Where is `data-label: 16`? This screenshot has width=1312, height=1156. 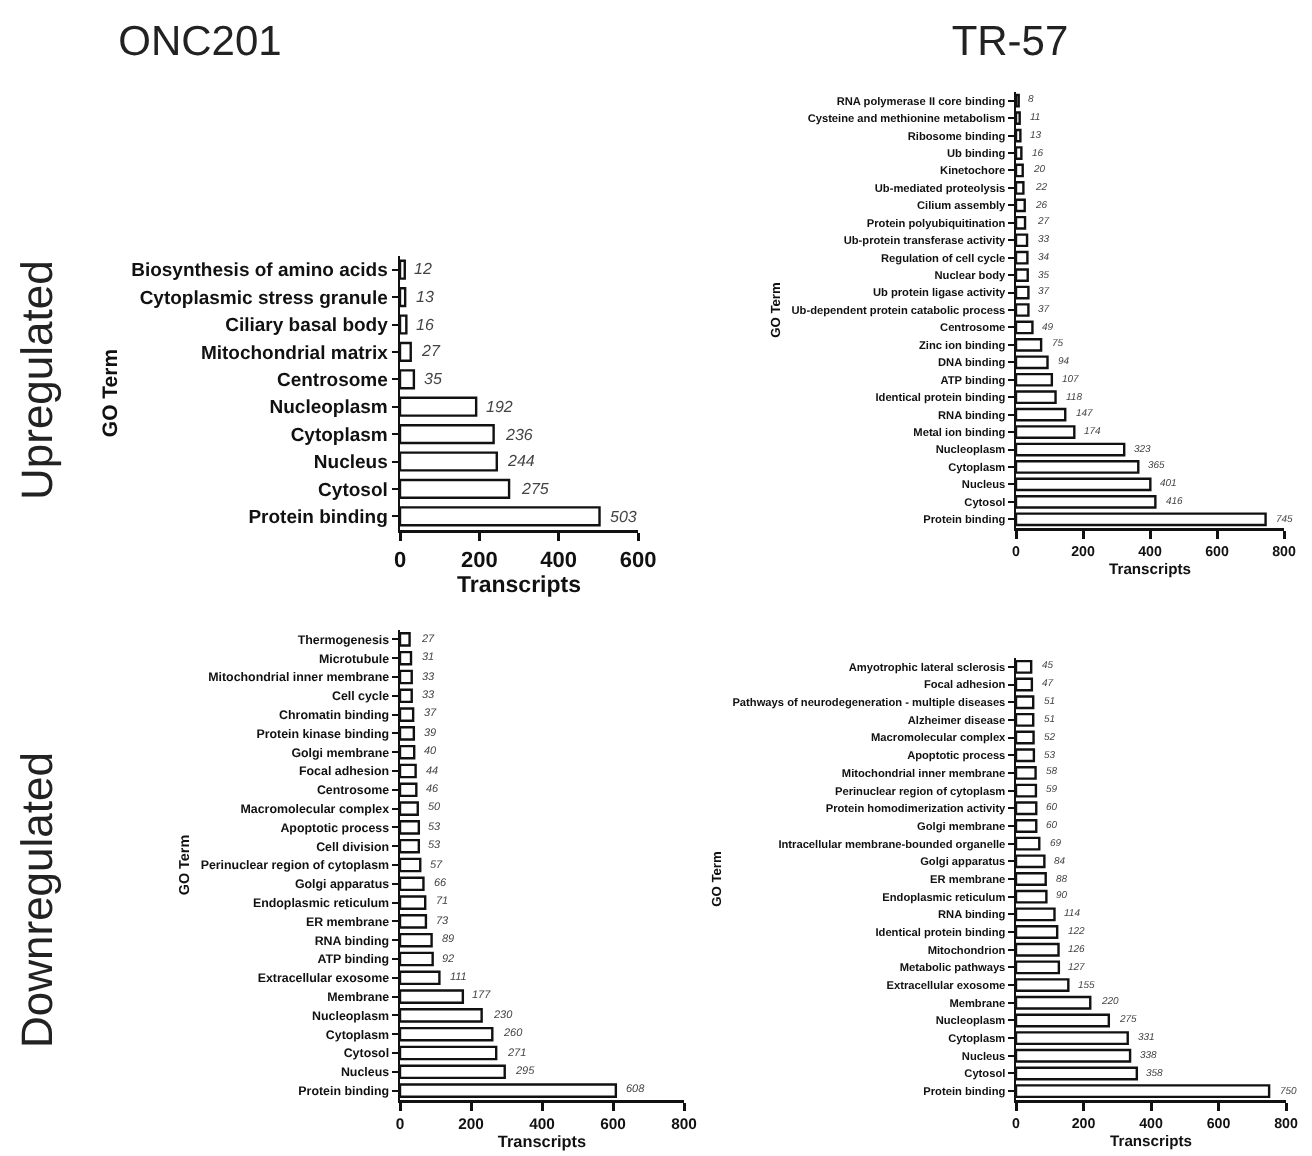
data-label: 16 is located at coordinates (425, 325).